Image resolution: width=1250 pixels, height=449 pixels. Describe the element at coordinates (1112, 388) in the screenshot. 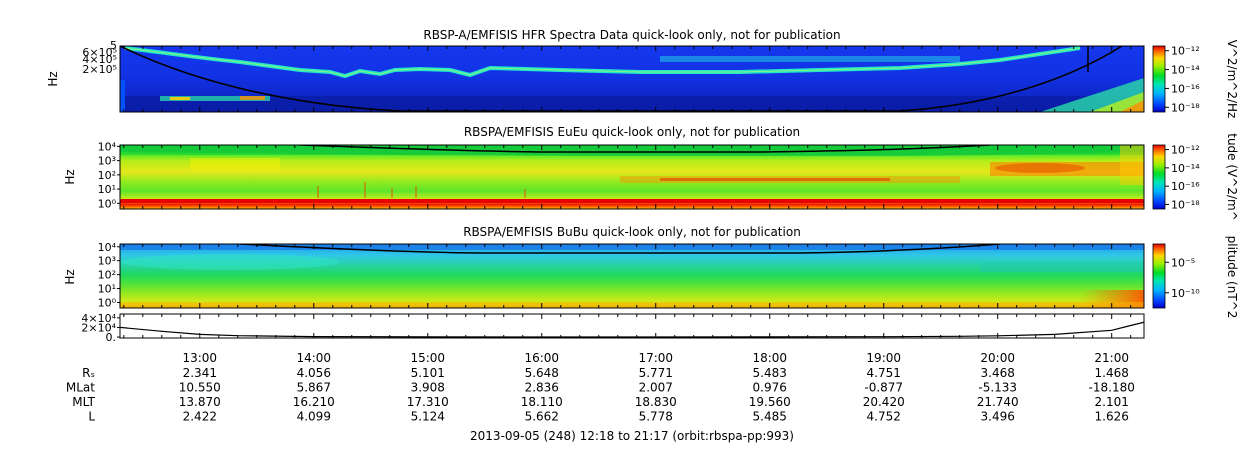

I see `ephemeris-value: -18.180` at that location.